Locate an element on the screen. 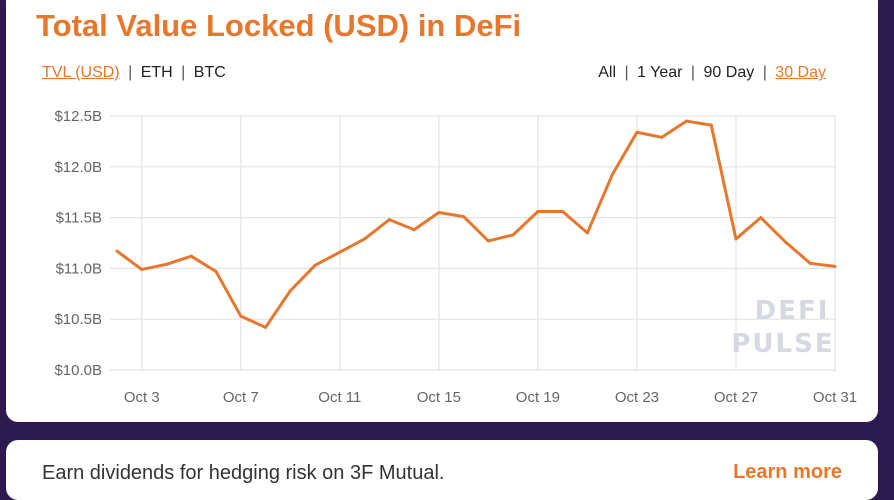  x-tick-label: Oct 31 is located at coordinates (835, 397).